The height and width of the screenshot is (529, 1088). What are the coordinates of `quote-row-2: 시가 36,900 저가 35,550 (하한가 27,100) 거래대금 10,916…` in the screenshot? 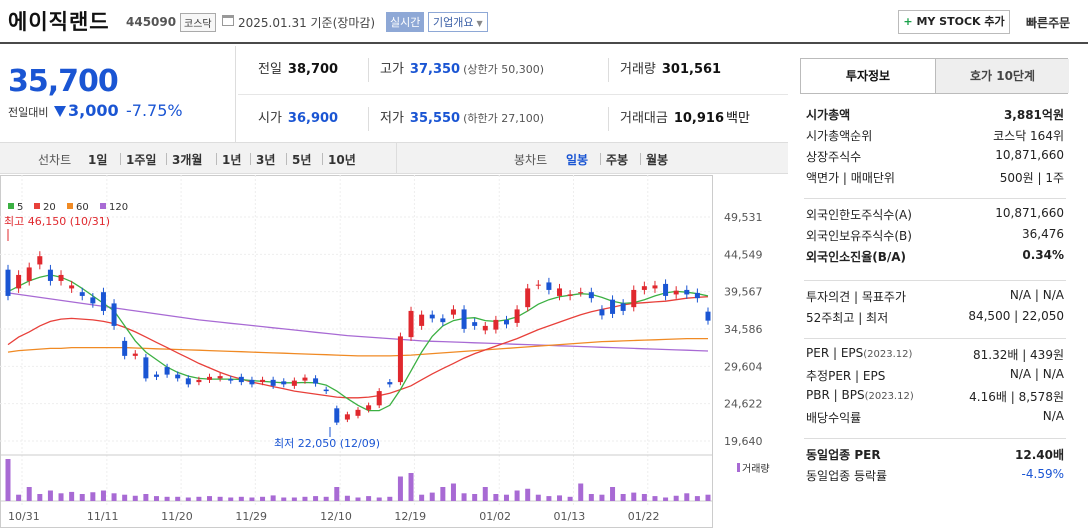 It's located at (513, 118).